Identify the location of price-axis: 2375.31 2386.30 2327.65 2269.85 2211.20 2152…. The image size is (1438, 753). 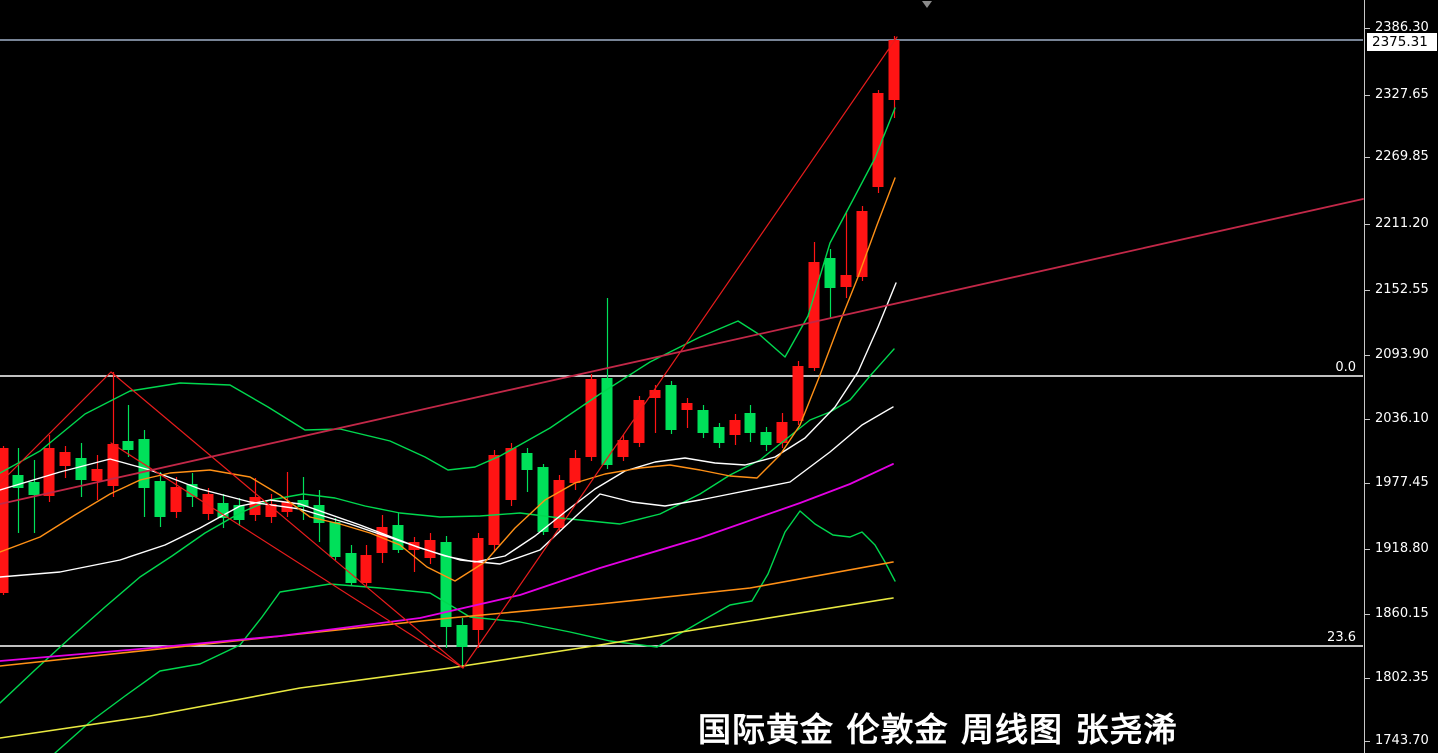
(1401, 376).